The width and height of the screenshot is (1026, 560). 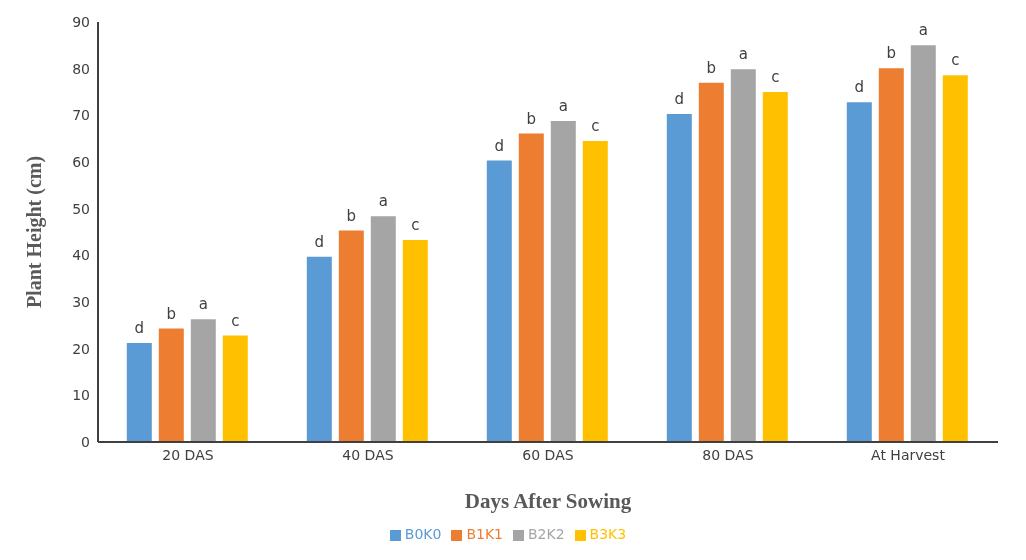 What do you see at coordinates (368, 454) in the screenshot?
I see `x-tick-label: 40 DAS` at bounding box center [368, 454].